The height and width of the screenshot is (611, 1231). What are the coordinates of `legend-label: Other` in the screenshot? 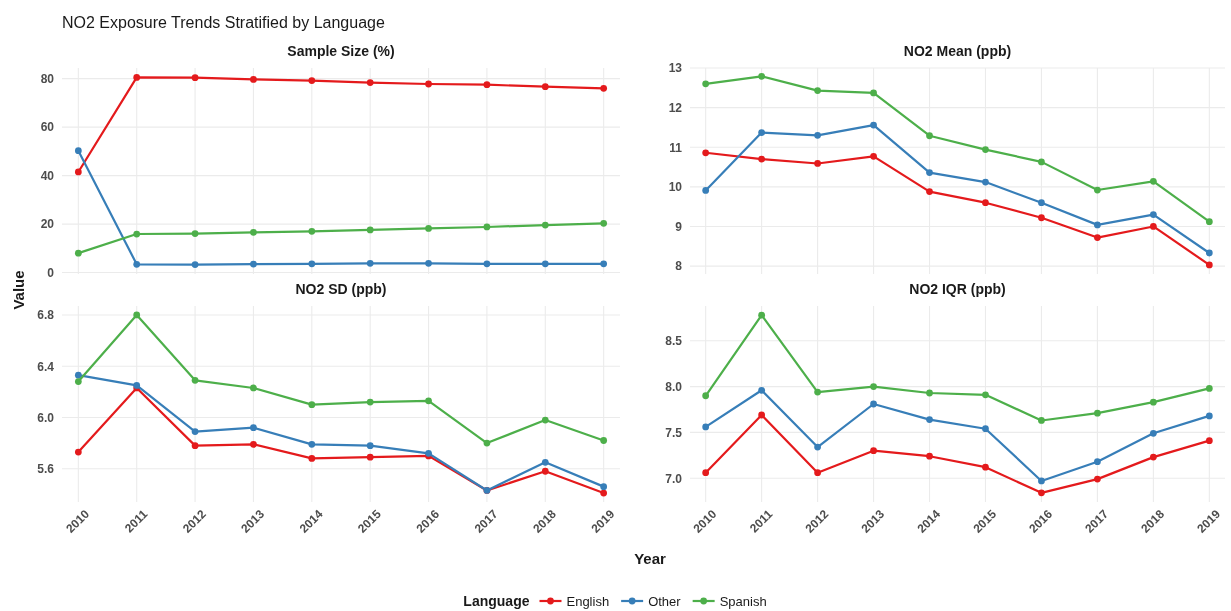 It's located at (665, 601).